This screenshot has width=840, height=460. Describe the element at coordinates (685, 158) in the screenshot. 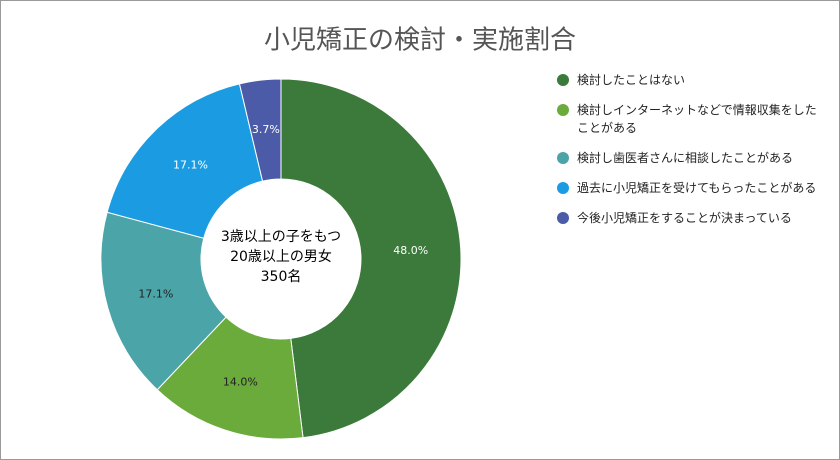

I see `legend-label: 検討し歯医者さんに相談したことがある` at that location.